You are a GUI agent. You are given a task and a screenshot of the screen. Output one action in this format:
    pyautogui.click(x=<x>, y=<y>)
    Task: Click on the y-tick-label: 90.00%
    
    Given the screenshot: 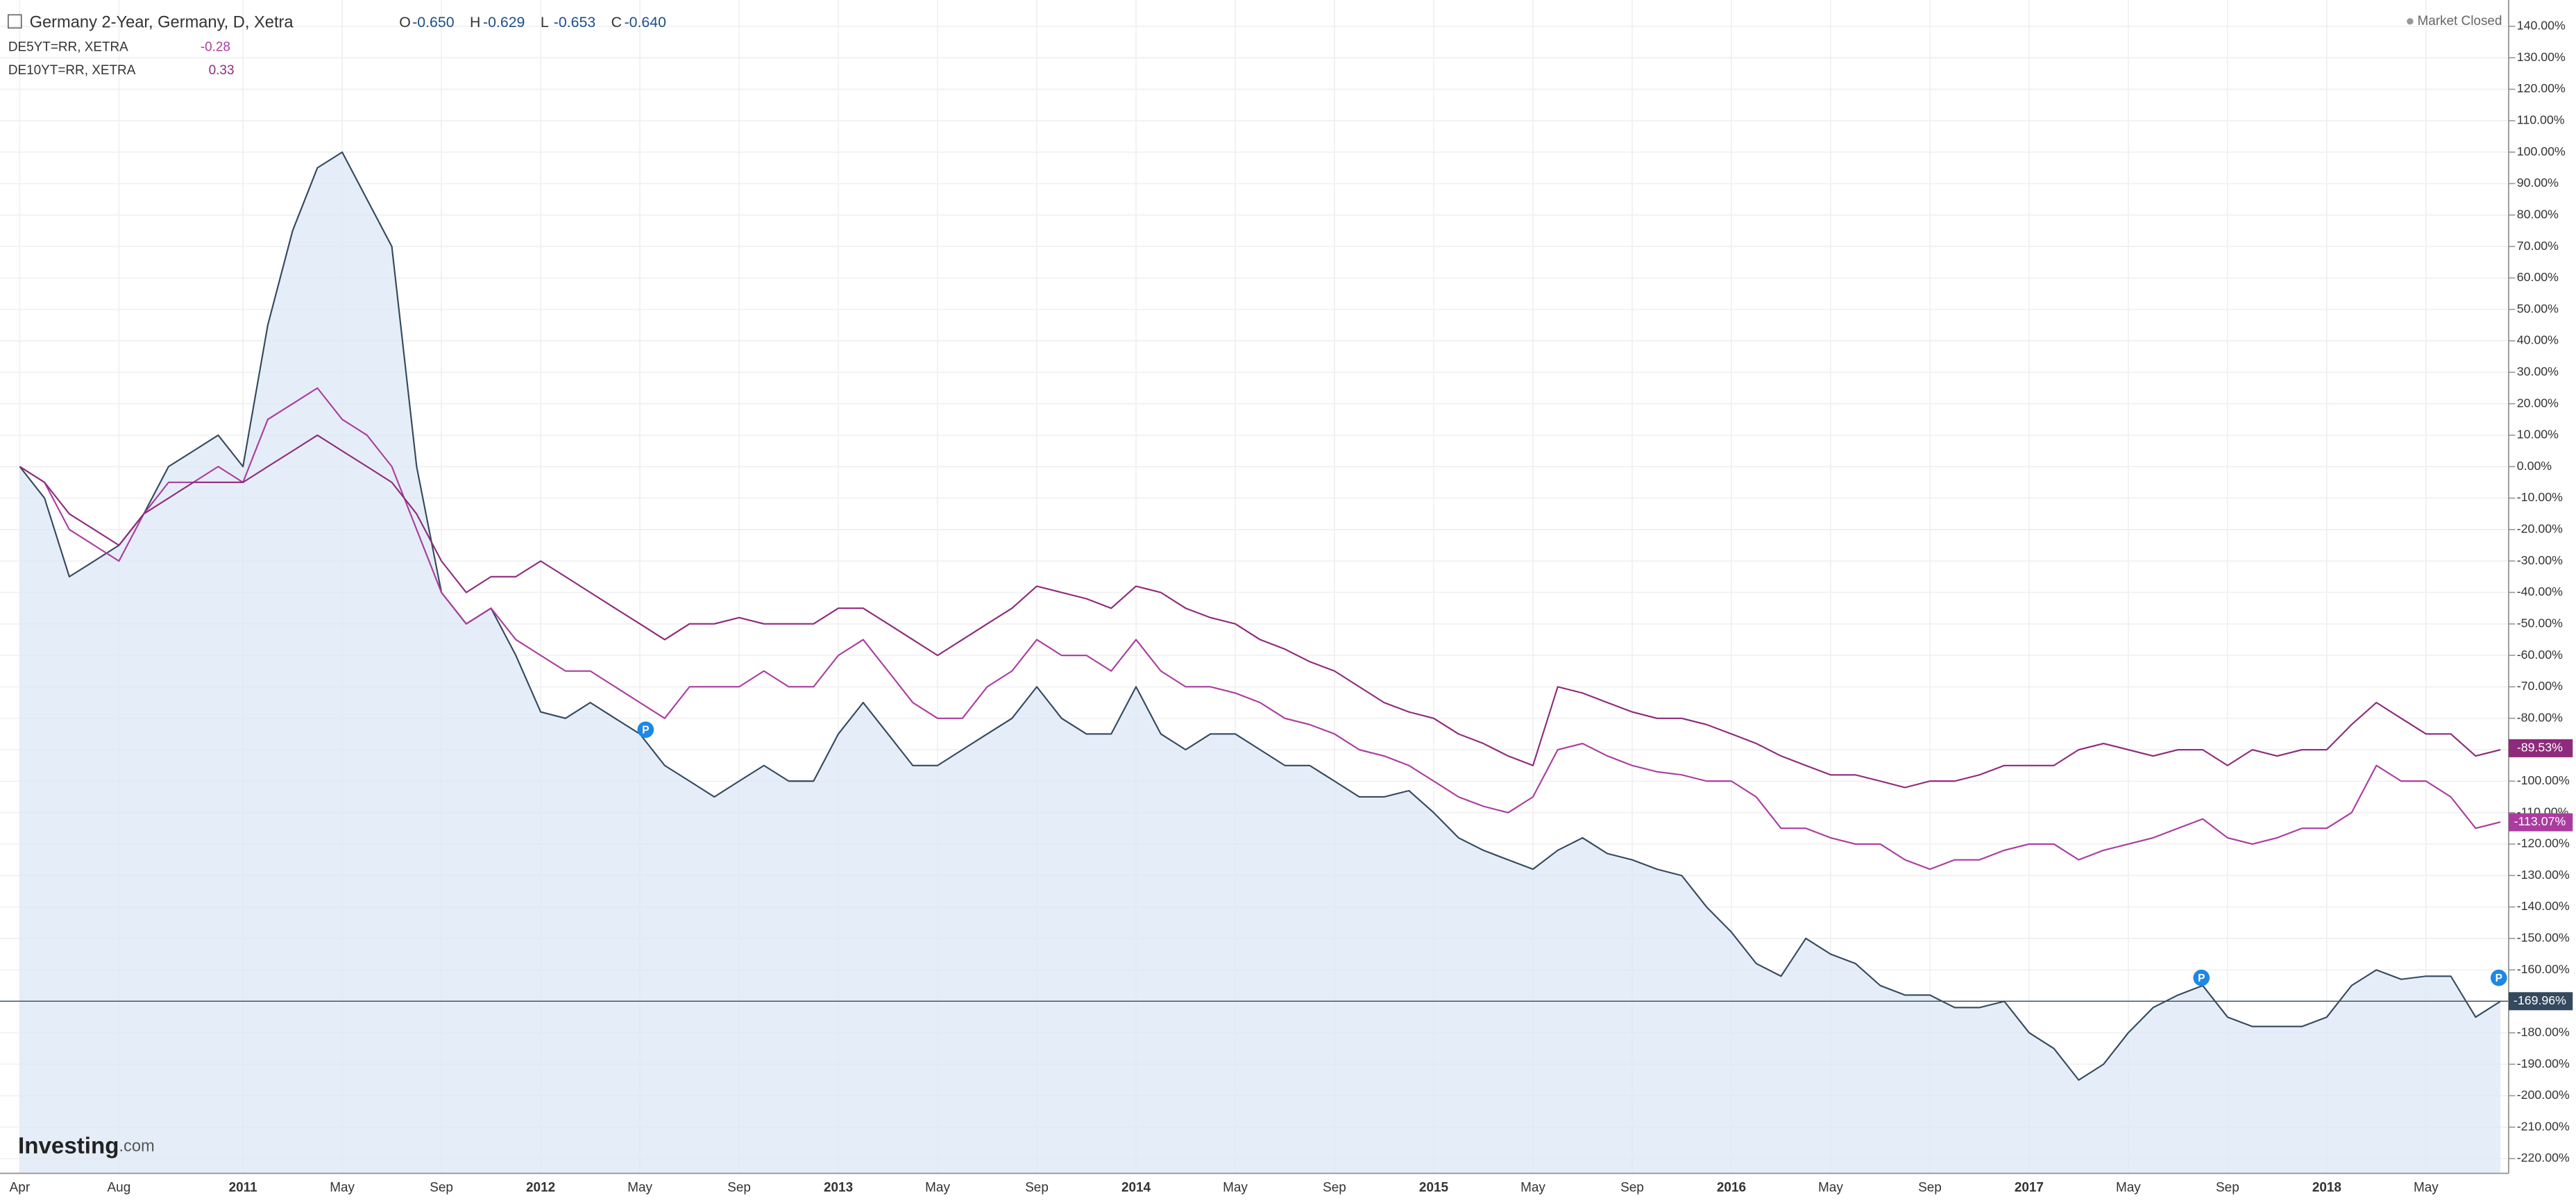 What is the action you would take?
    pyautogui.click(x=2538, y=183)
    